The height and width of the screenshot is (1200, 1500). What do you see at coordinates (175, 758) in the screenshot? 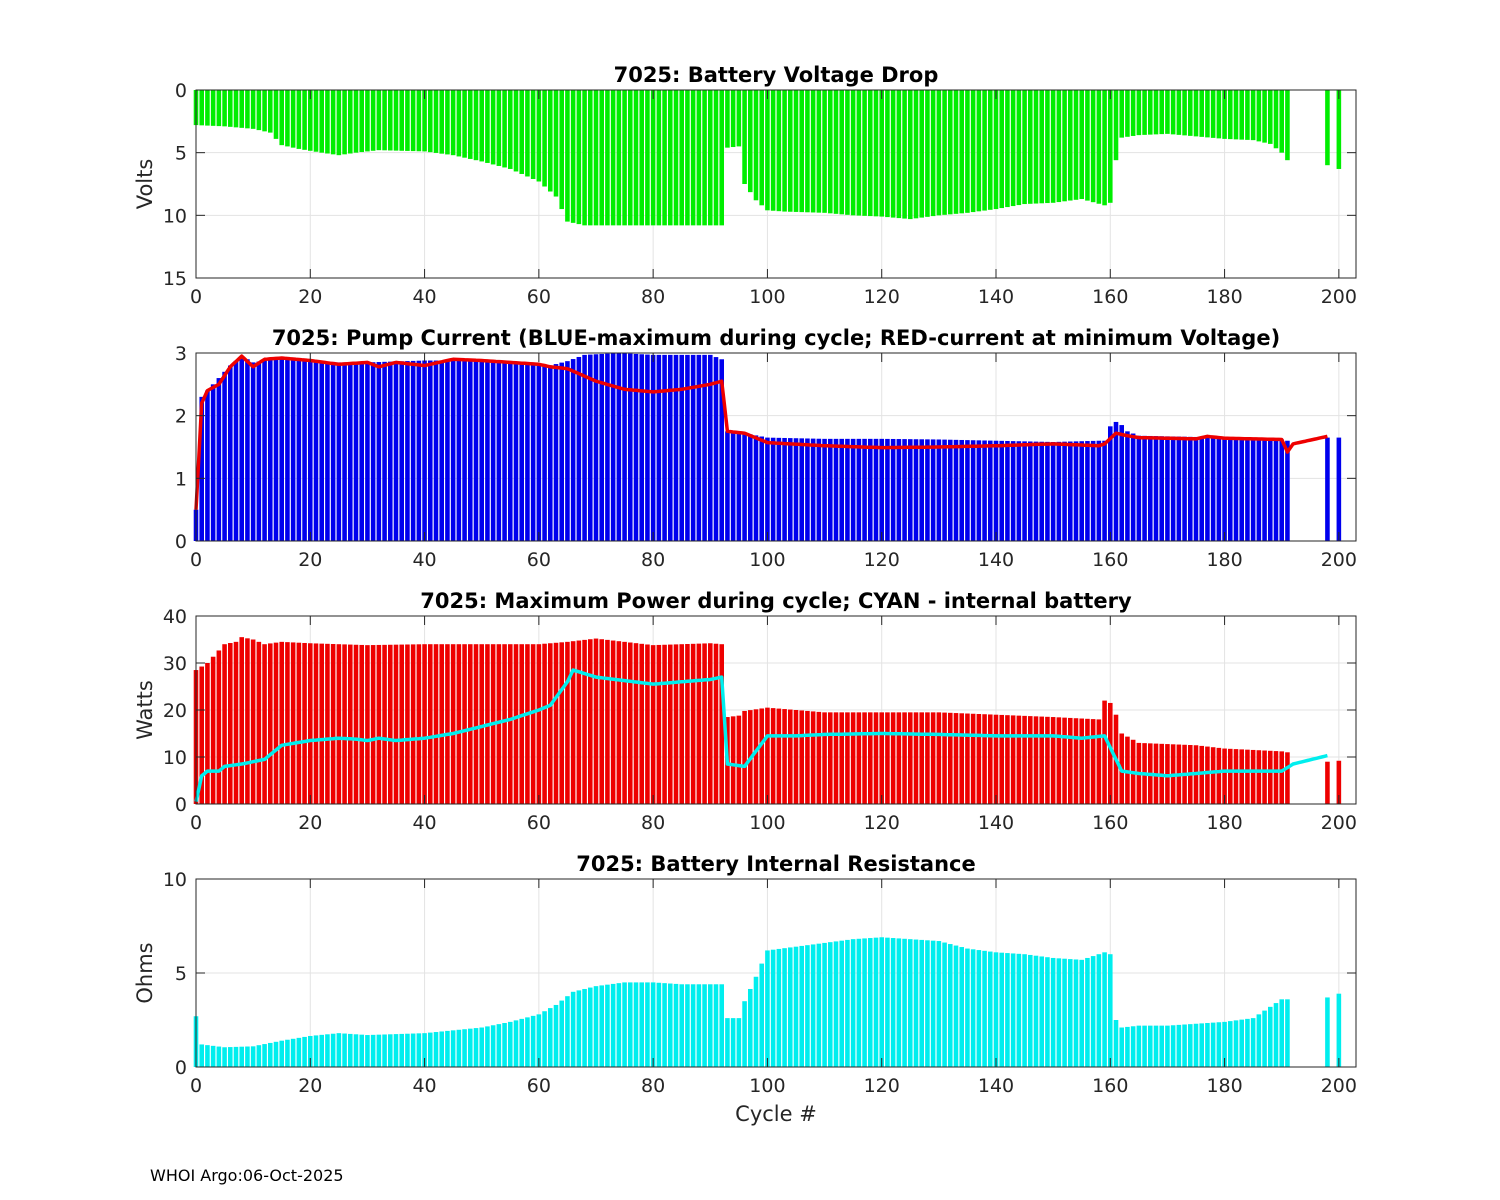
I see `y-tick-label: 10` at bounding box center [175, 758].